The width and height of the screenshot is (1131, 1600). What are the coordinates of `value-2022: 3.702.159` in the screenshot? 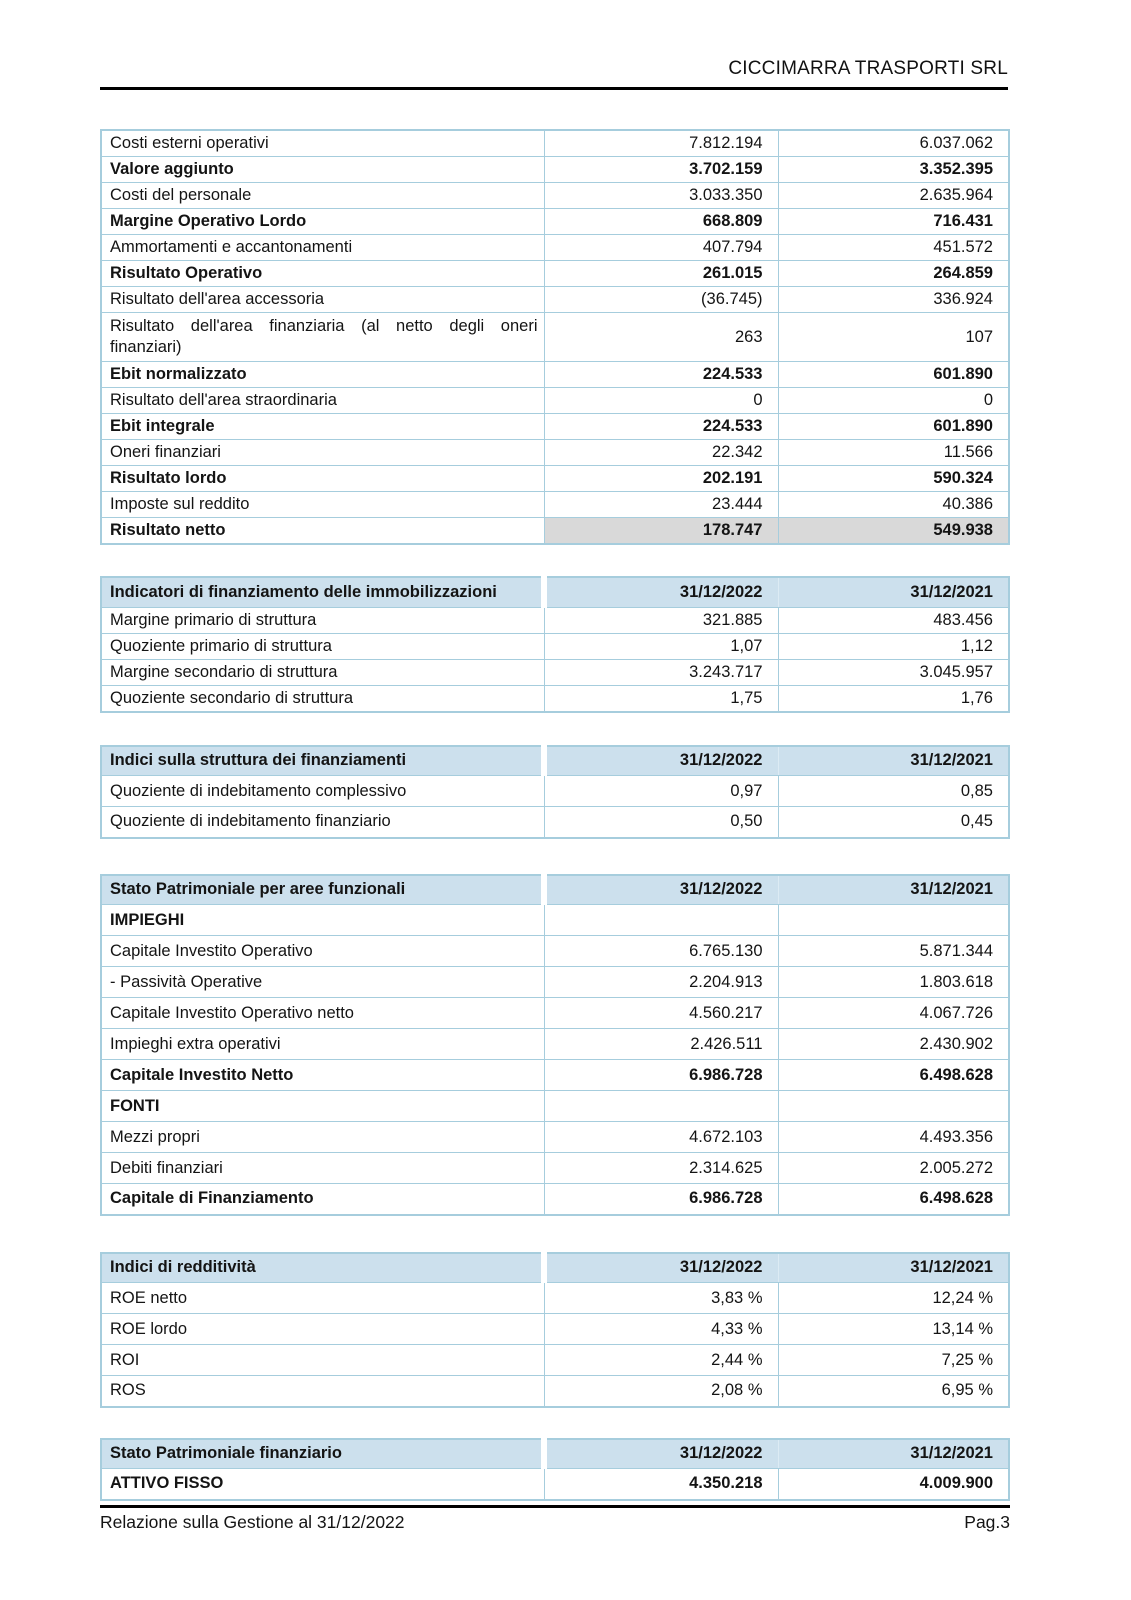 It's located at (661, 169).